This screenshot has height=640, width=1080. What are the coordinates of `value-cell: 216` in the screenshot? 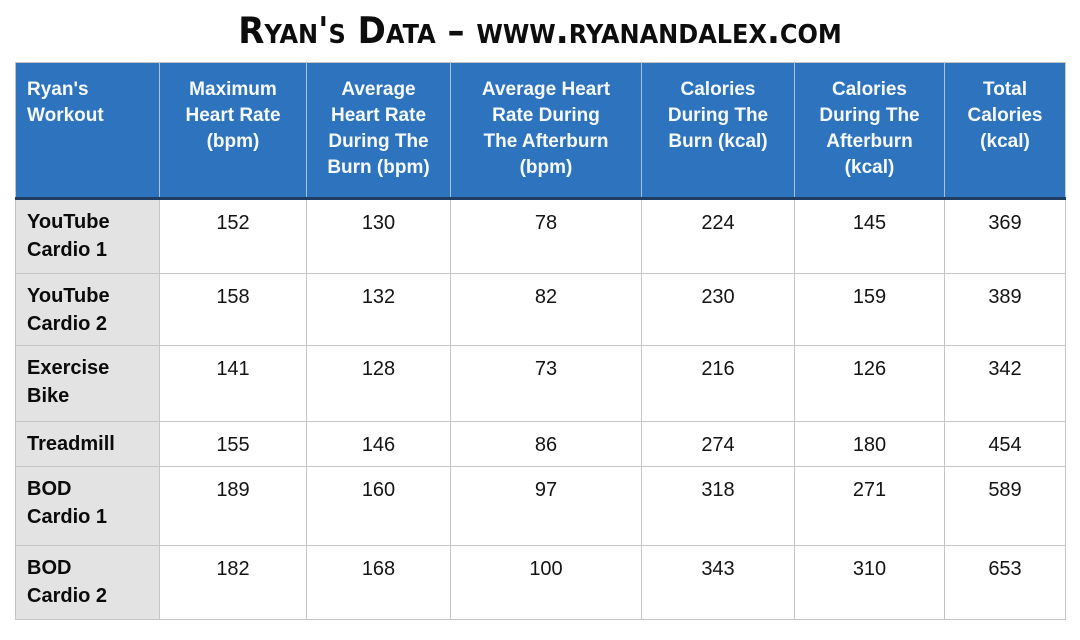 It's located at (718, 383).